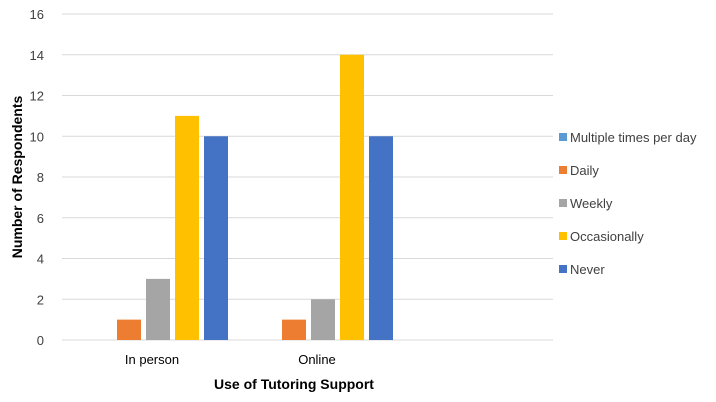 The width and height of the screenshot is (716, 402). What do you see at coordinates (216, 238) in the screenshot?
I see `bar-in-person-never` at bounding box center [216, 238].